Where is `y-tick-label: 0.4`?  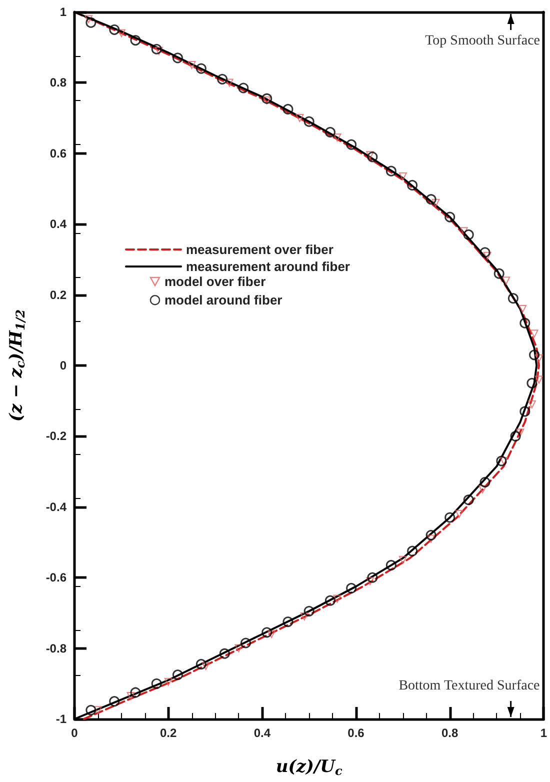
y-tick-label: 0.4 is located at coordinates (58, 224).